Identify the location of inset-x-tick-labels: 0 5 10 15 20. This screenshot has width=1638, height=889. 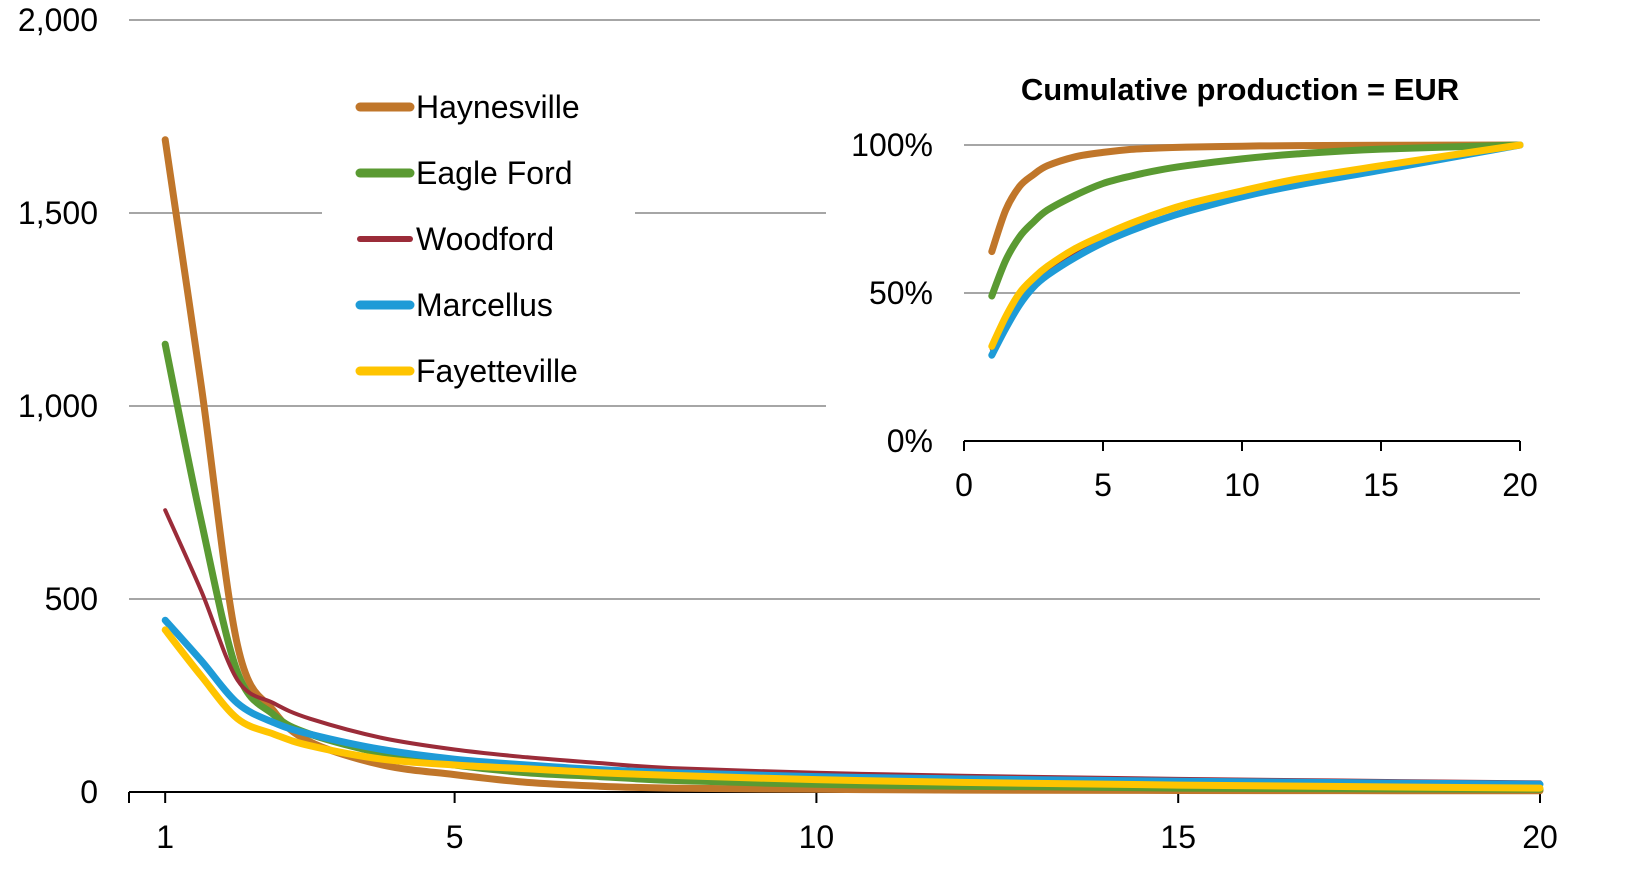
(1246, 485).